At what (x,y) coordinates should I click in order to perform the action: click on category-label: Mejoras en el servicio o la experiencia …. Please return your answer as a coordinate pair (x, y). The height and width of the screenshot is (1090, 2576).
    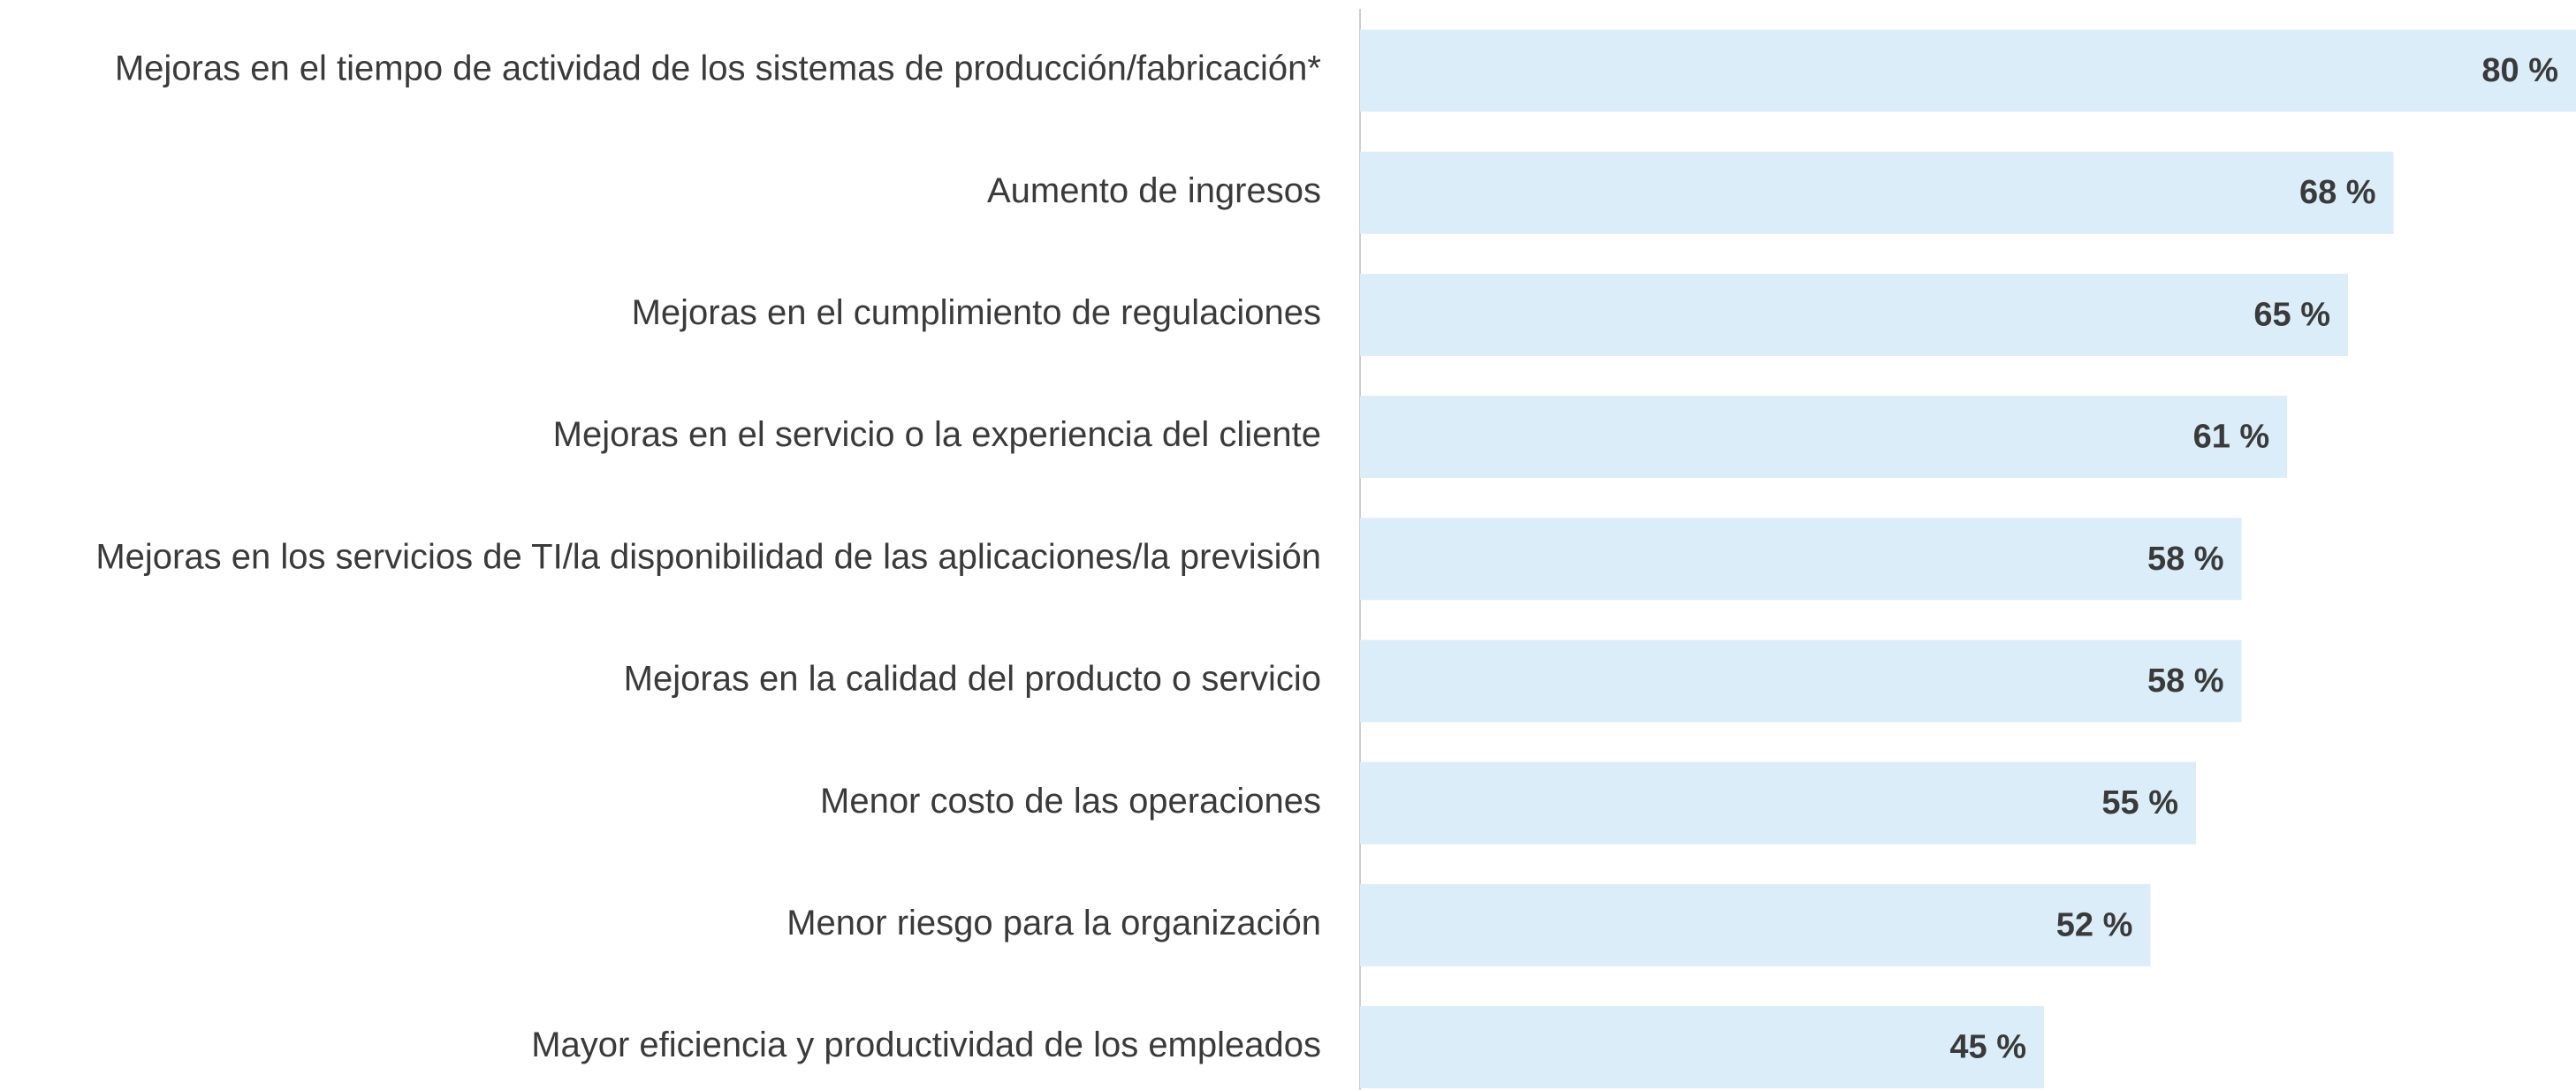
    Looking at the image, I should click on (937, 434).